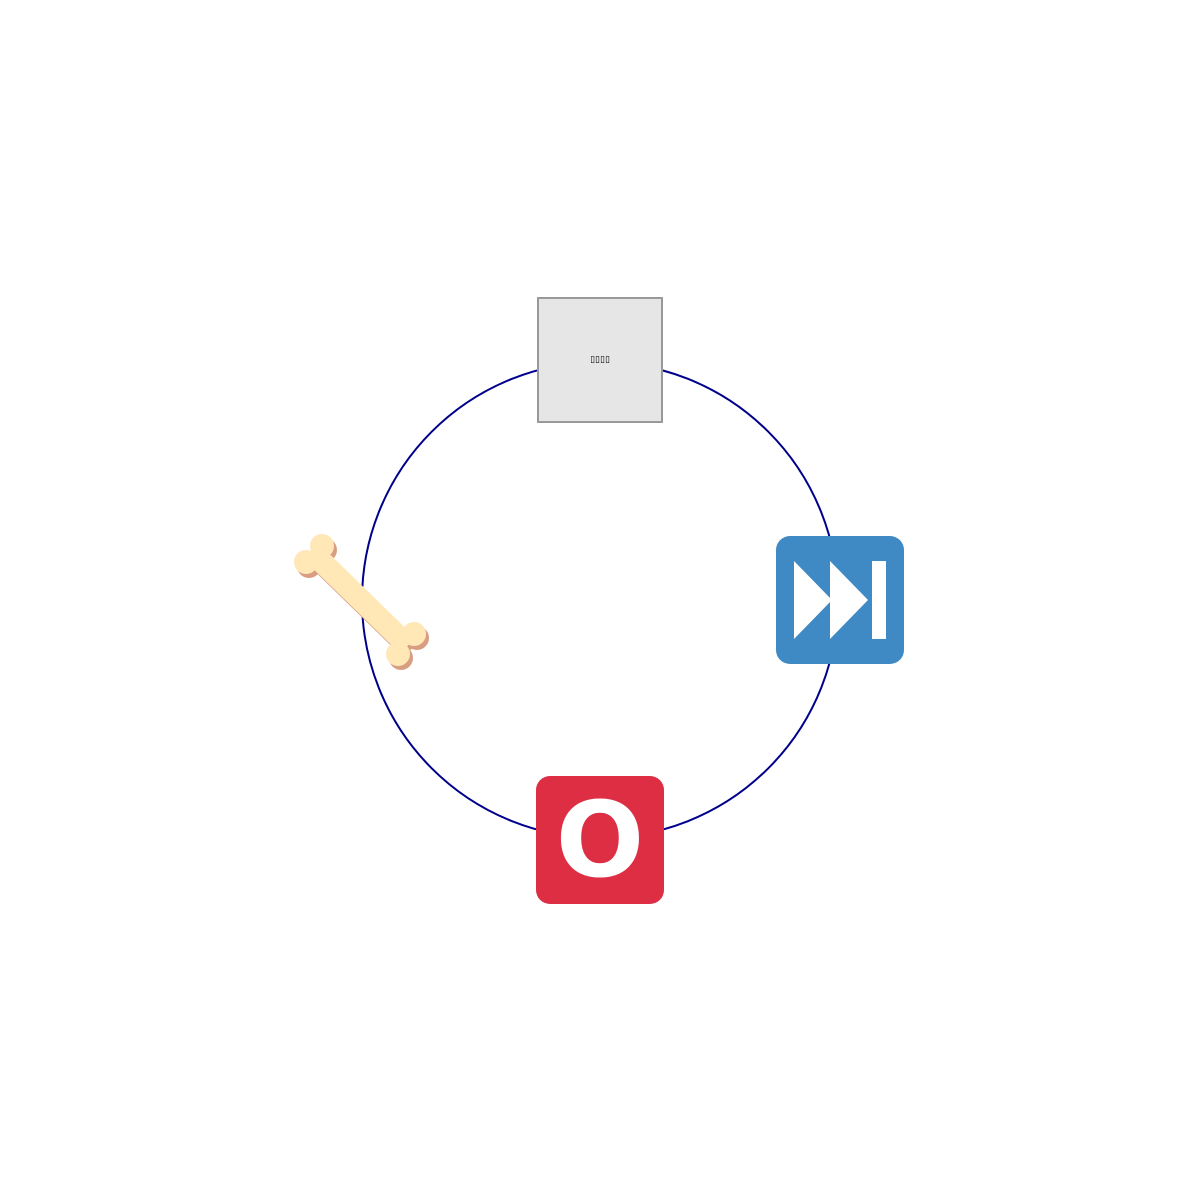 This screenshot has width=1200, height=1200. I want to click on bone-icon, so click(361, 602).